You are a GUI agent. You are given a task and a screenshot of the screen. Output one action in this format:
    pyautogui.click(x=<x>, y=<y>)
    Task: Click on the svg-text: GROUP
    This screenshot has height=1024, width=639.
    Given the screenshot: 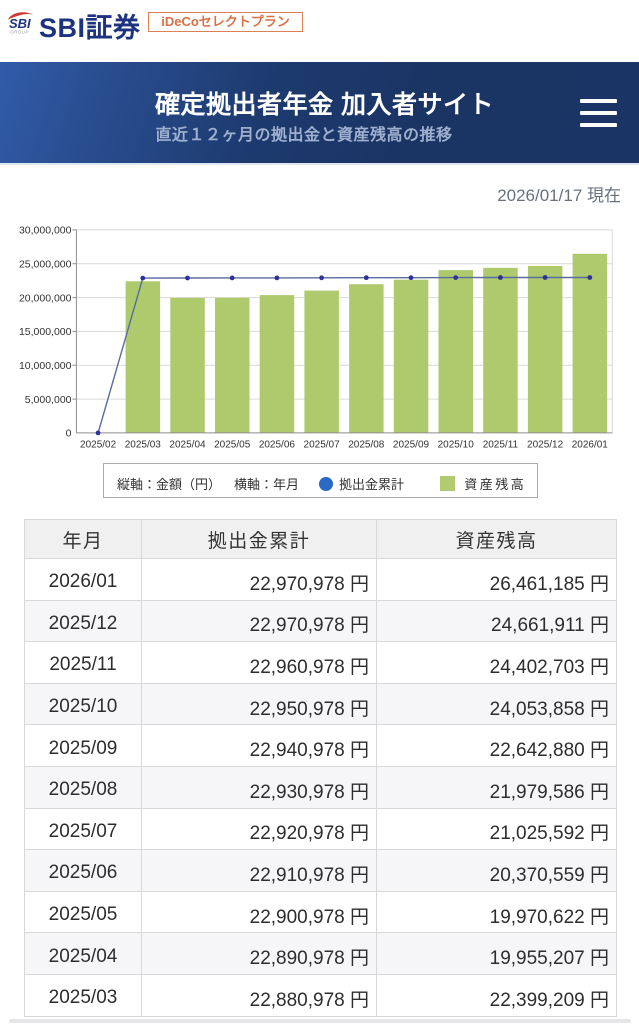 What is the action you would take?
    pyautogui.click(x=19, y=31)
    